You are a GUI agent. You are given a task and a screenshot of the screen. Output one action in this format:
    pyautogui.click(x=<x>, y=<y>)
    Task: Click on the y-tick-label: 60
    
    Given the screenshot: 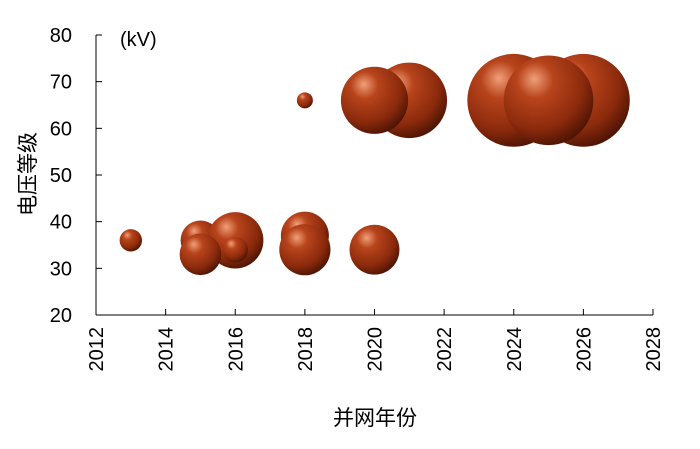 What is the action you would take?
    pyautogui.click(x=61, y=129)
    